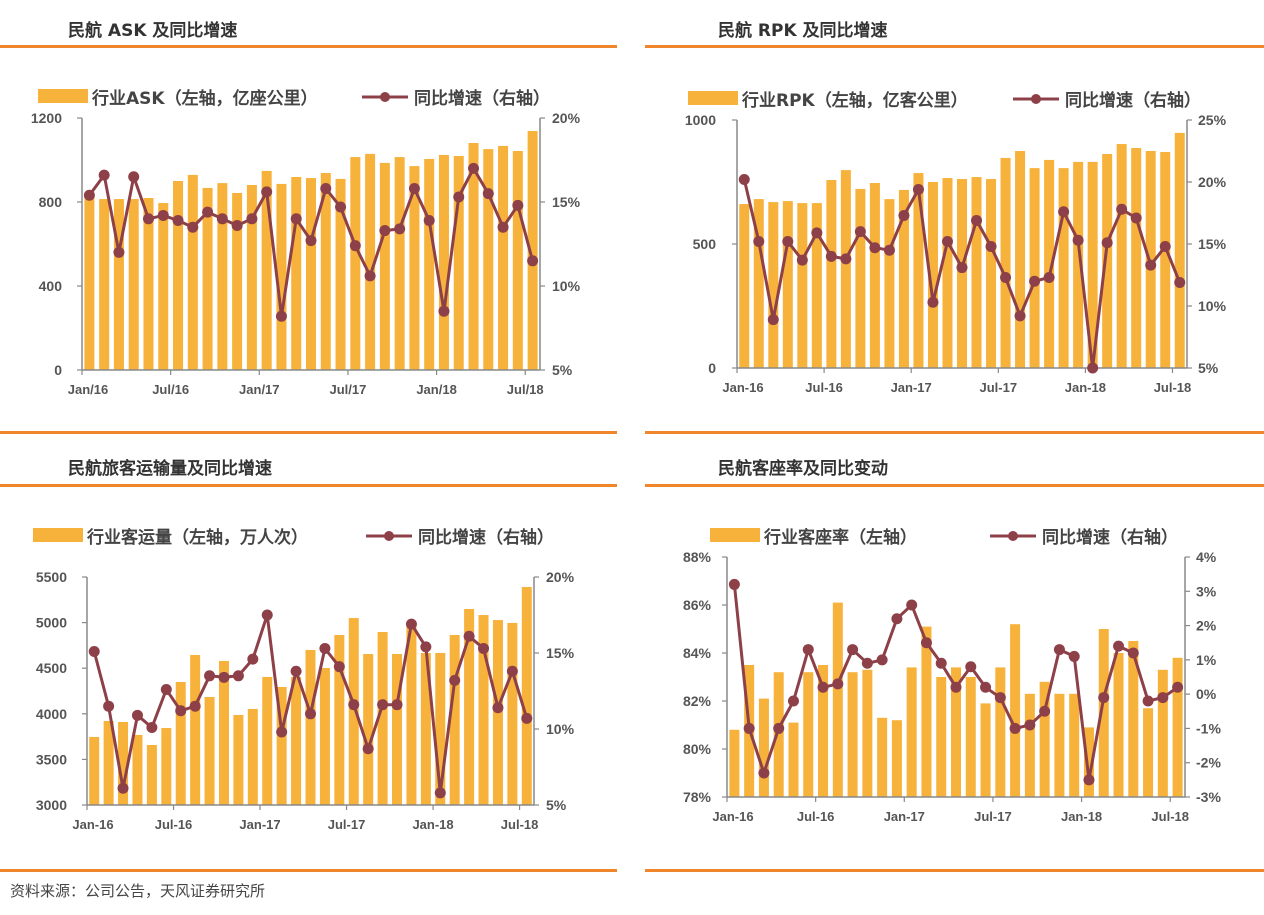  What do you see at coordinates (697, 797) in the screenshot?
I see `left-tick-label: 78%` at bounding box center [697, 797].